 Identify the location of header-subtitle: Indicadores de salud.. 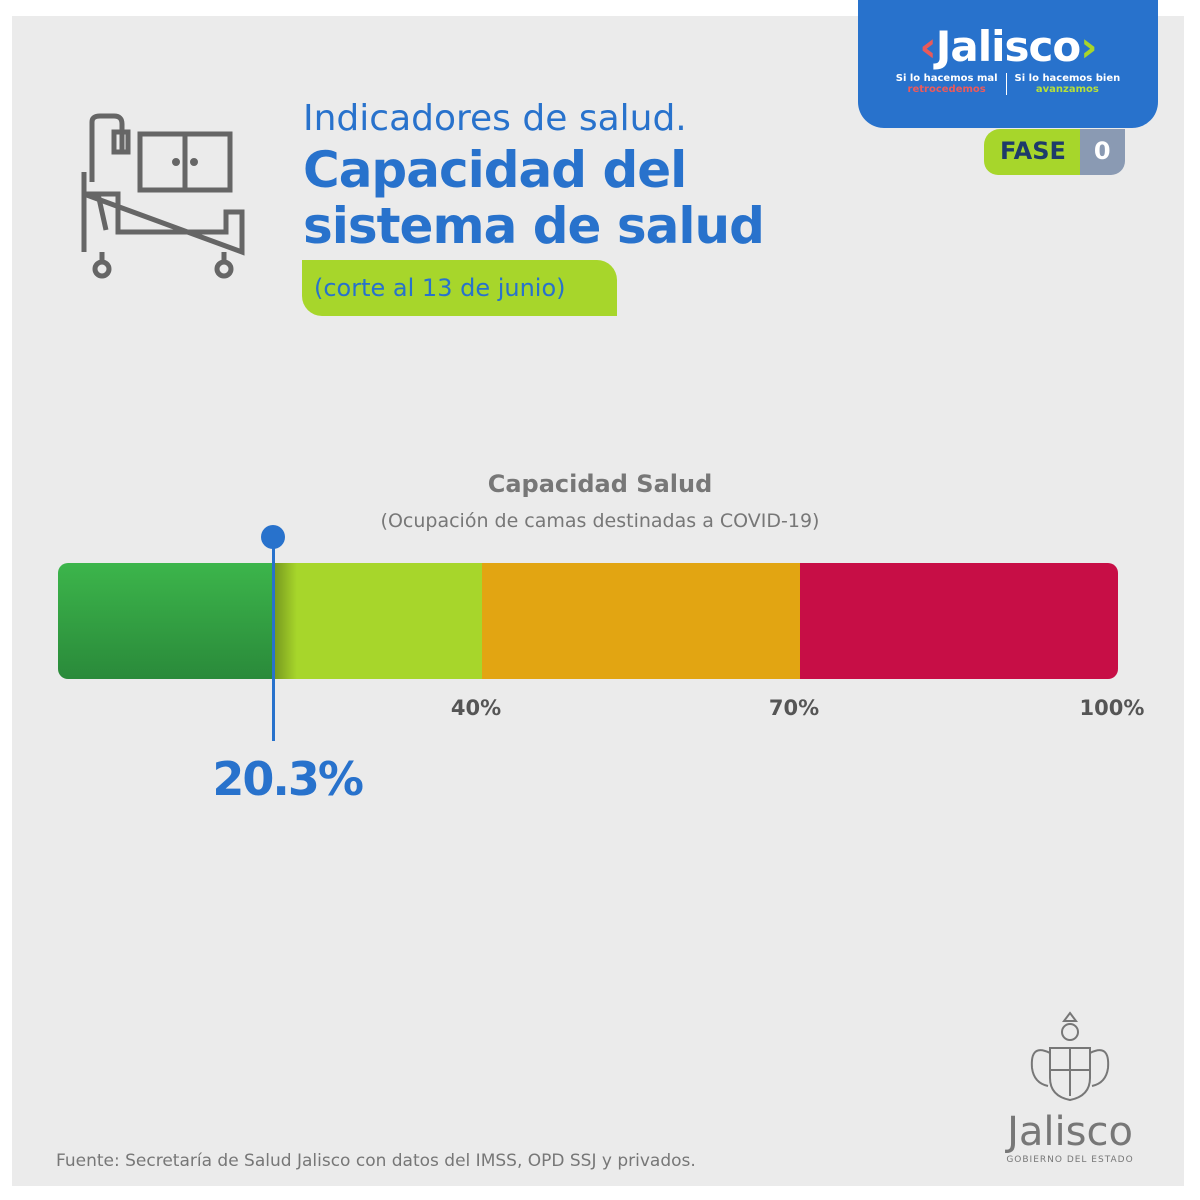
(495, 118).